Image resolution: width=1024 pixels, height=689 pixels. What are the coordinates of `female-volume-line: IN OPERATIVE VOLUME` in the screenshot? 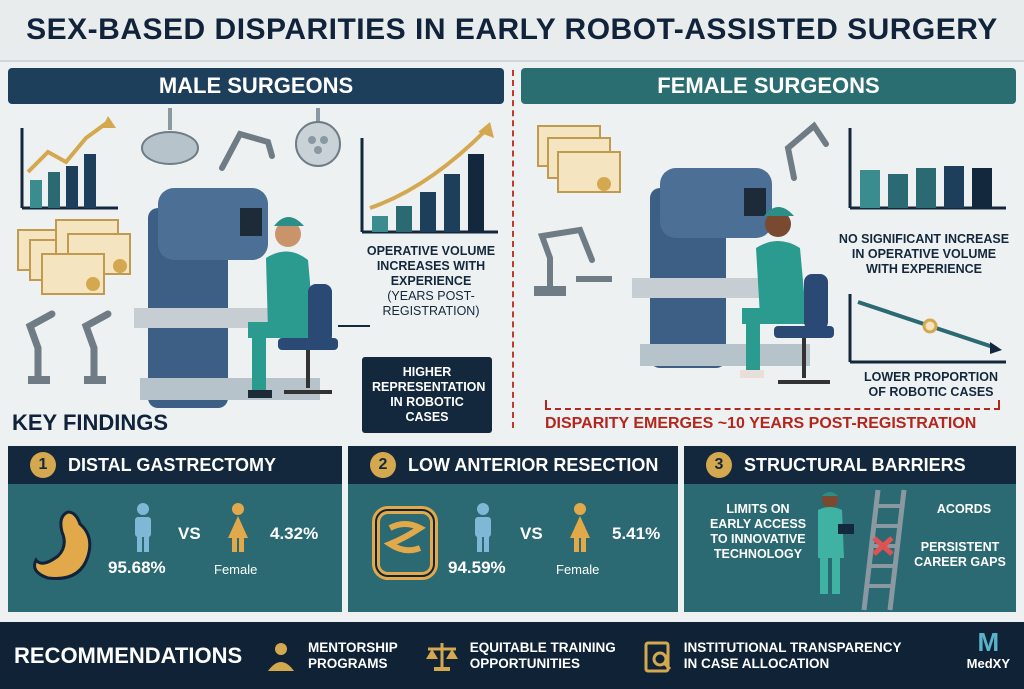 It's located at (924, 254).